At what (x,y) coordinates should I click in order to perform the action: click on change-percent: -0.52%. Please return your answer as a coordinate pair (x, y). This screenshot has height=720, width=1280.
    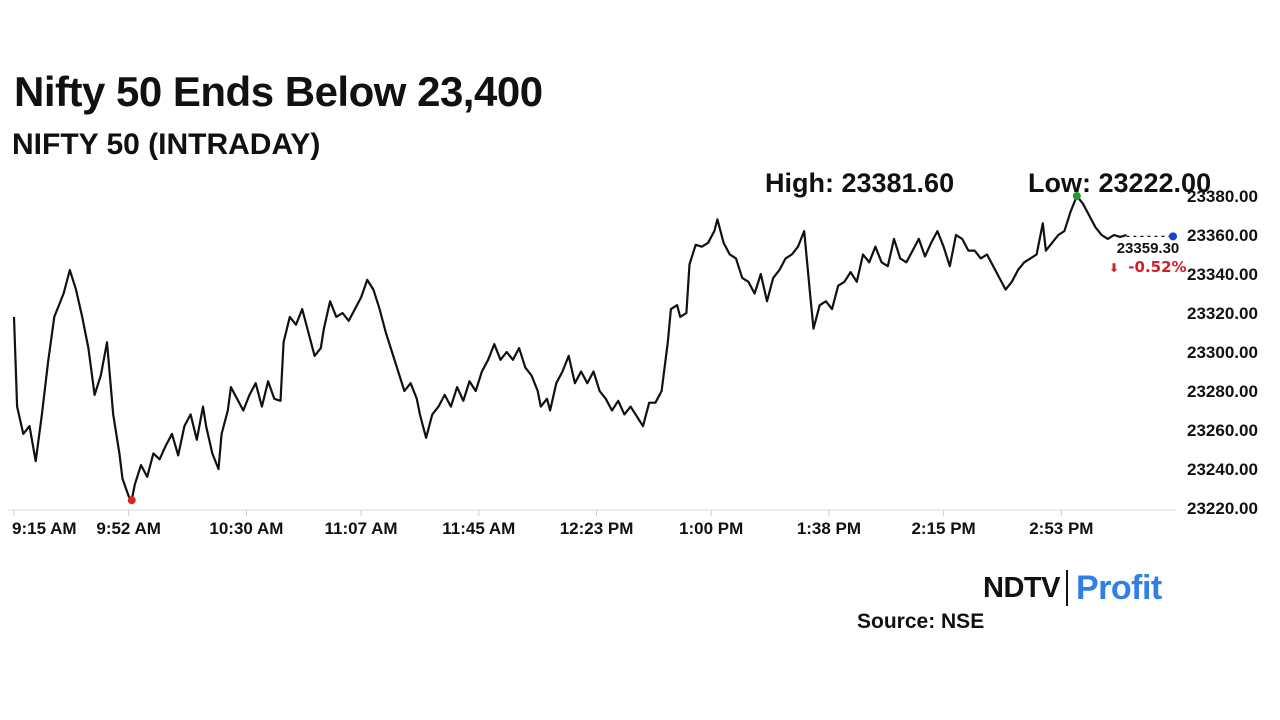
    Looking at the image, I should click on (1157, 267).